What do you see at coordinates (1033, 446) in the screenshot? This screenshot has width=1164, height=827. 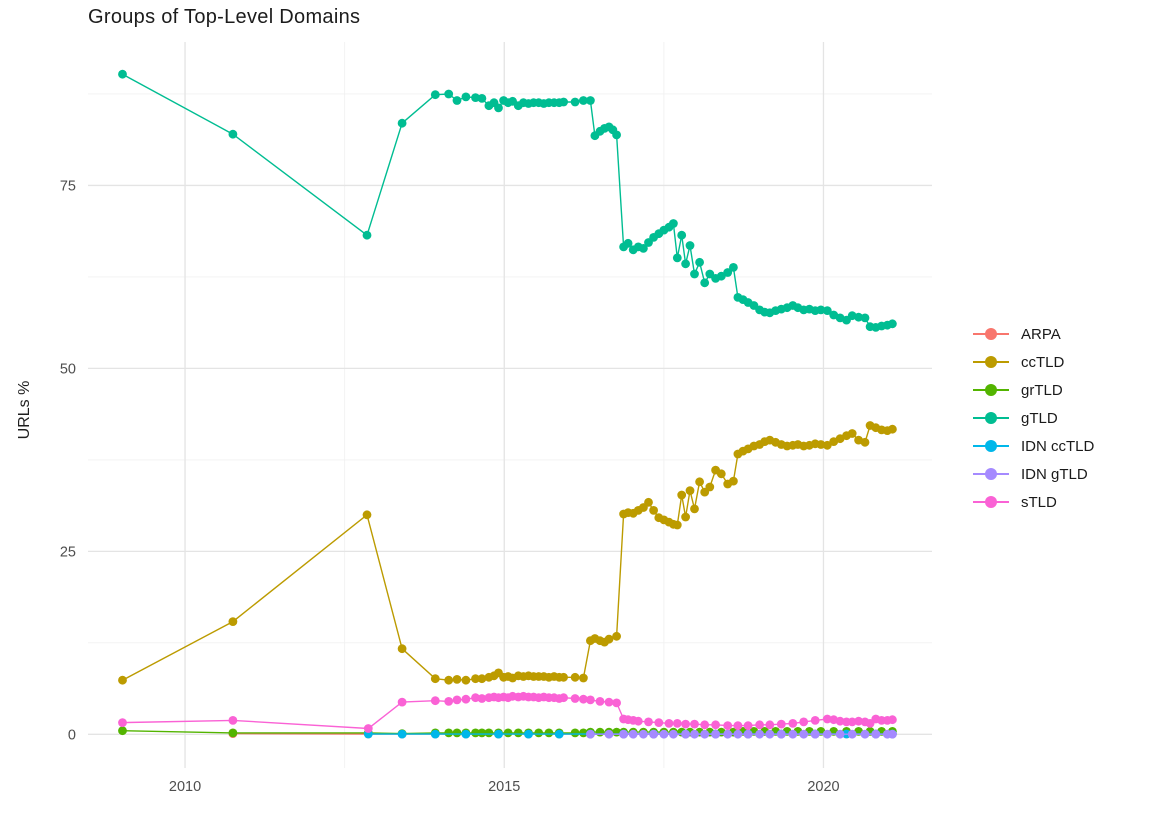 I see `legend-item-idn-cctld: IDN ccTLD` at bounding box center [1033, 446].